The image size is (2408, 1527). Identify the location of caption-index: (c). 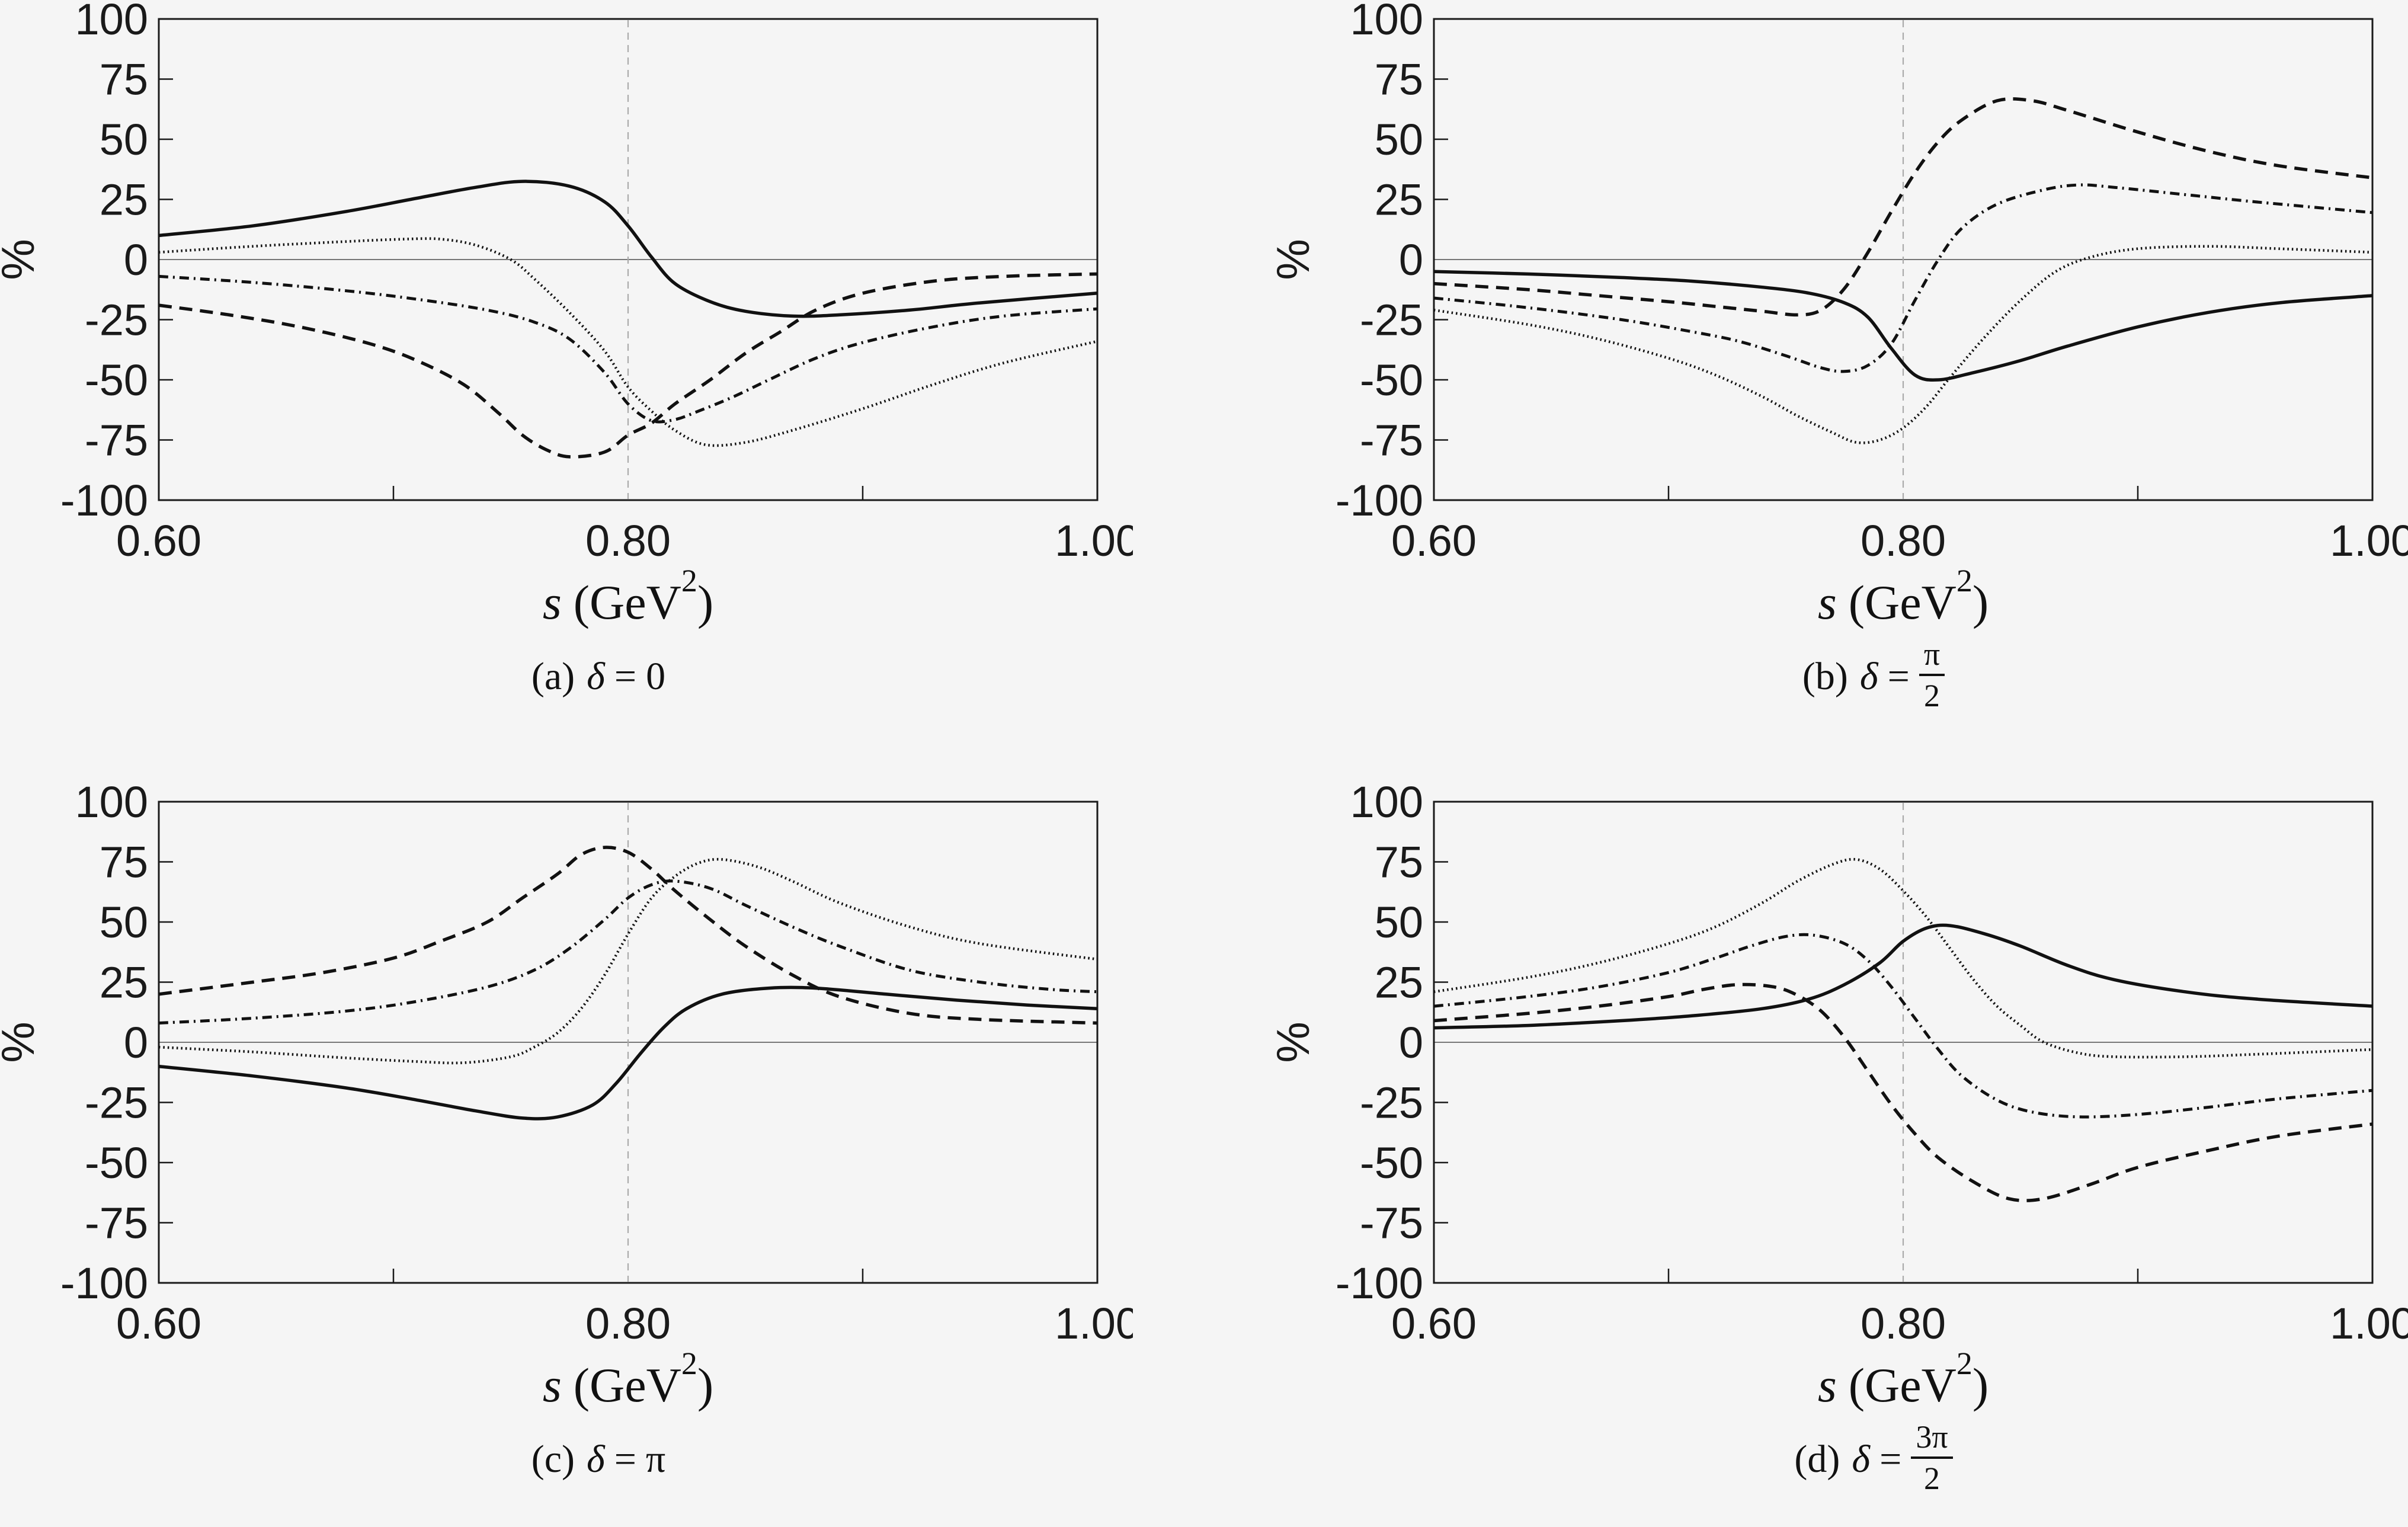
(553, 1459).